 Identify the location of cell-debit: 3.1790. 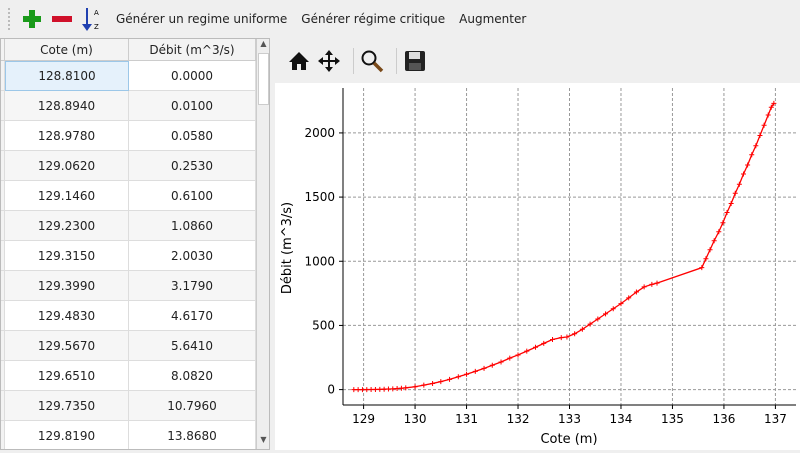
(192, 286).